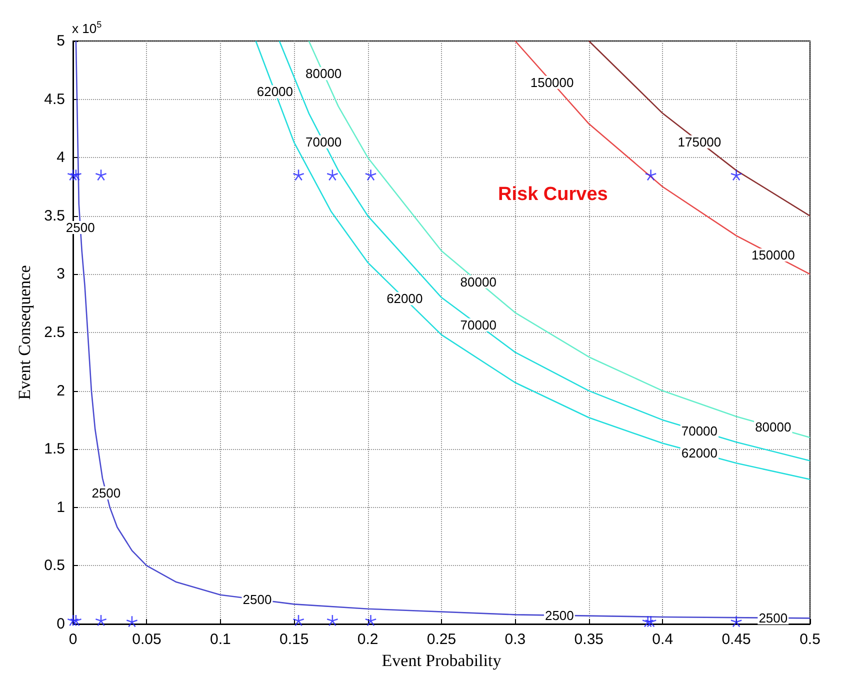 This screenshot has width=843, height=685. I want to click on y-tick-label: 1.5, so click(54, 449).